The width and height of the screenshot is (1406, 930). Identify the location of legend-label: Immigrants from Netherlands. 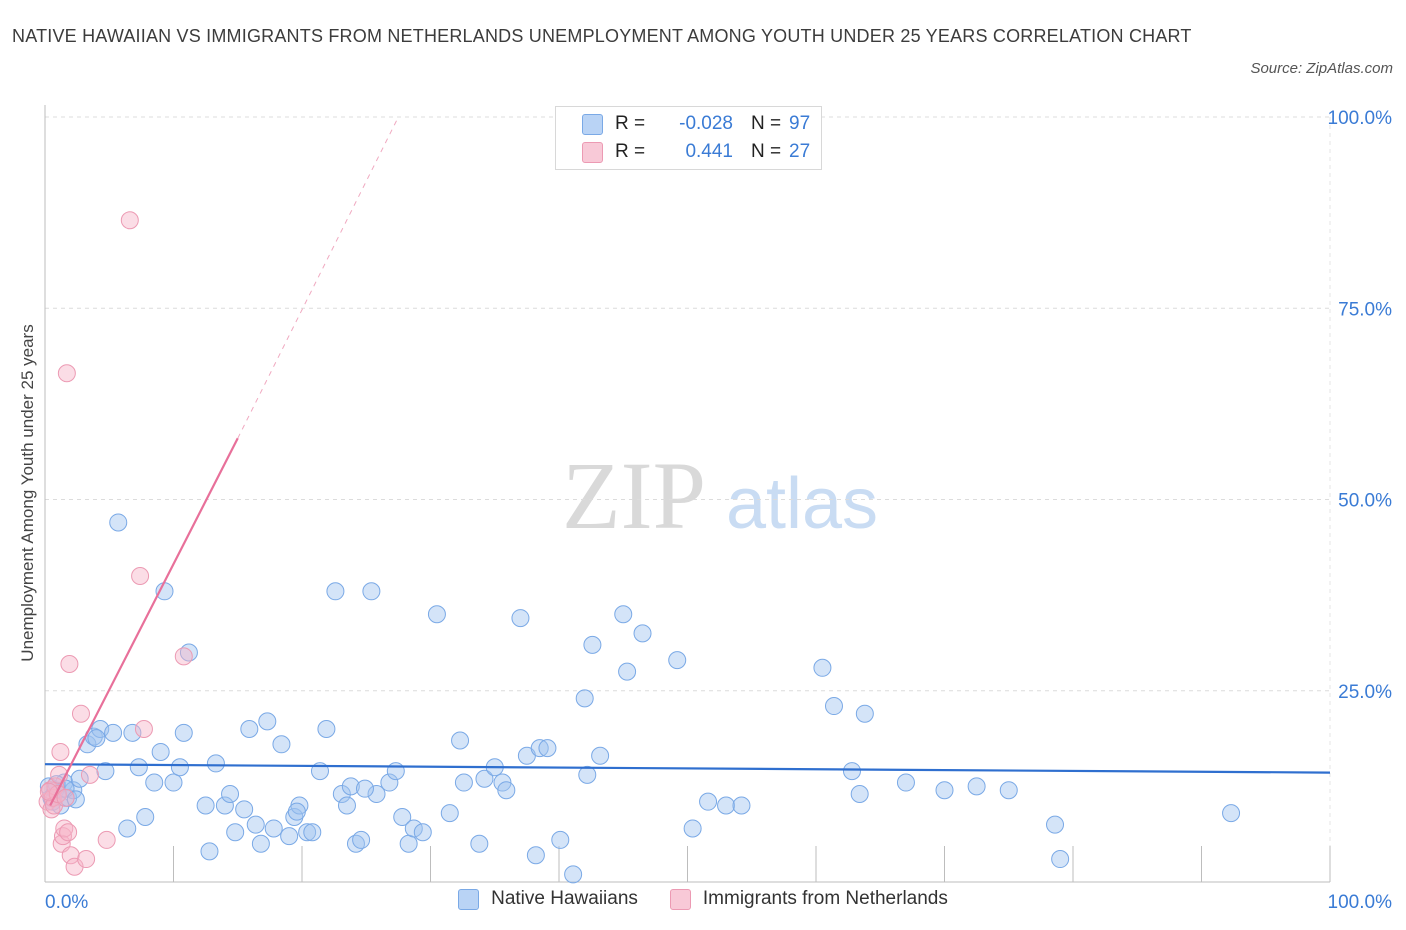
(825, 898).